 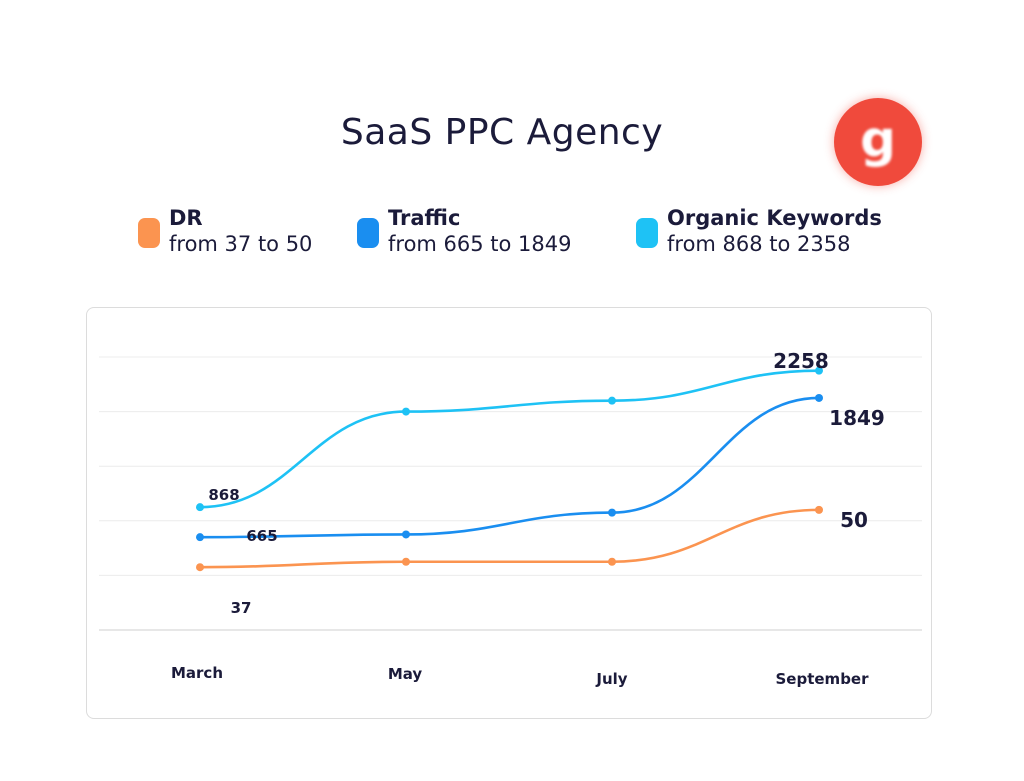 I want to click on legend-range-traffic: from 665 to 1849, so click(x=480, y=244).